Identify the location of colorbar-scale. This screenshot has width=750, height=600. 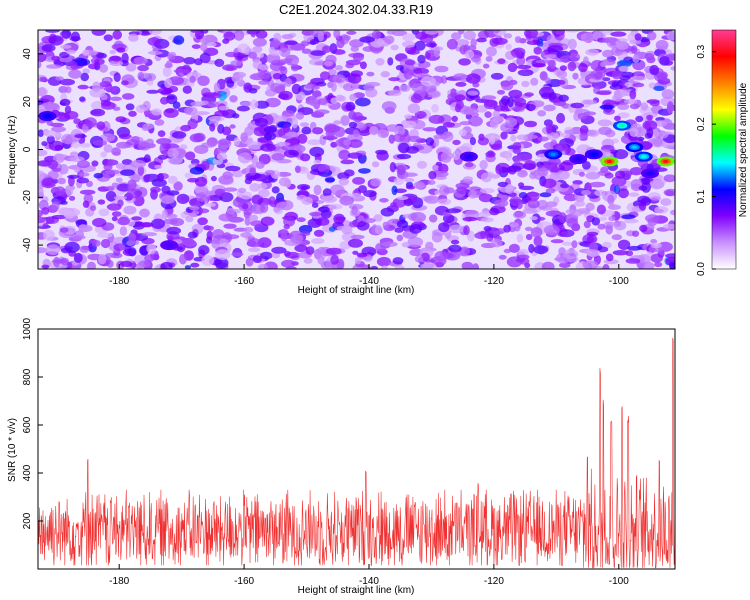
(724, 149).